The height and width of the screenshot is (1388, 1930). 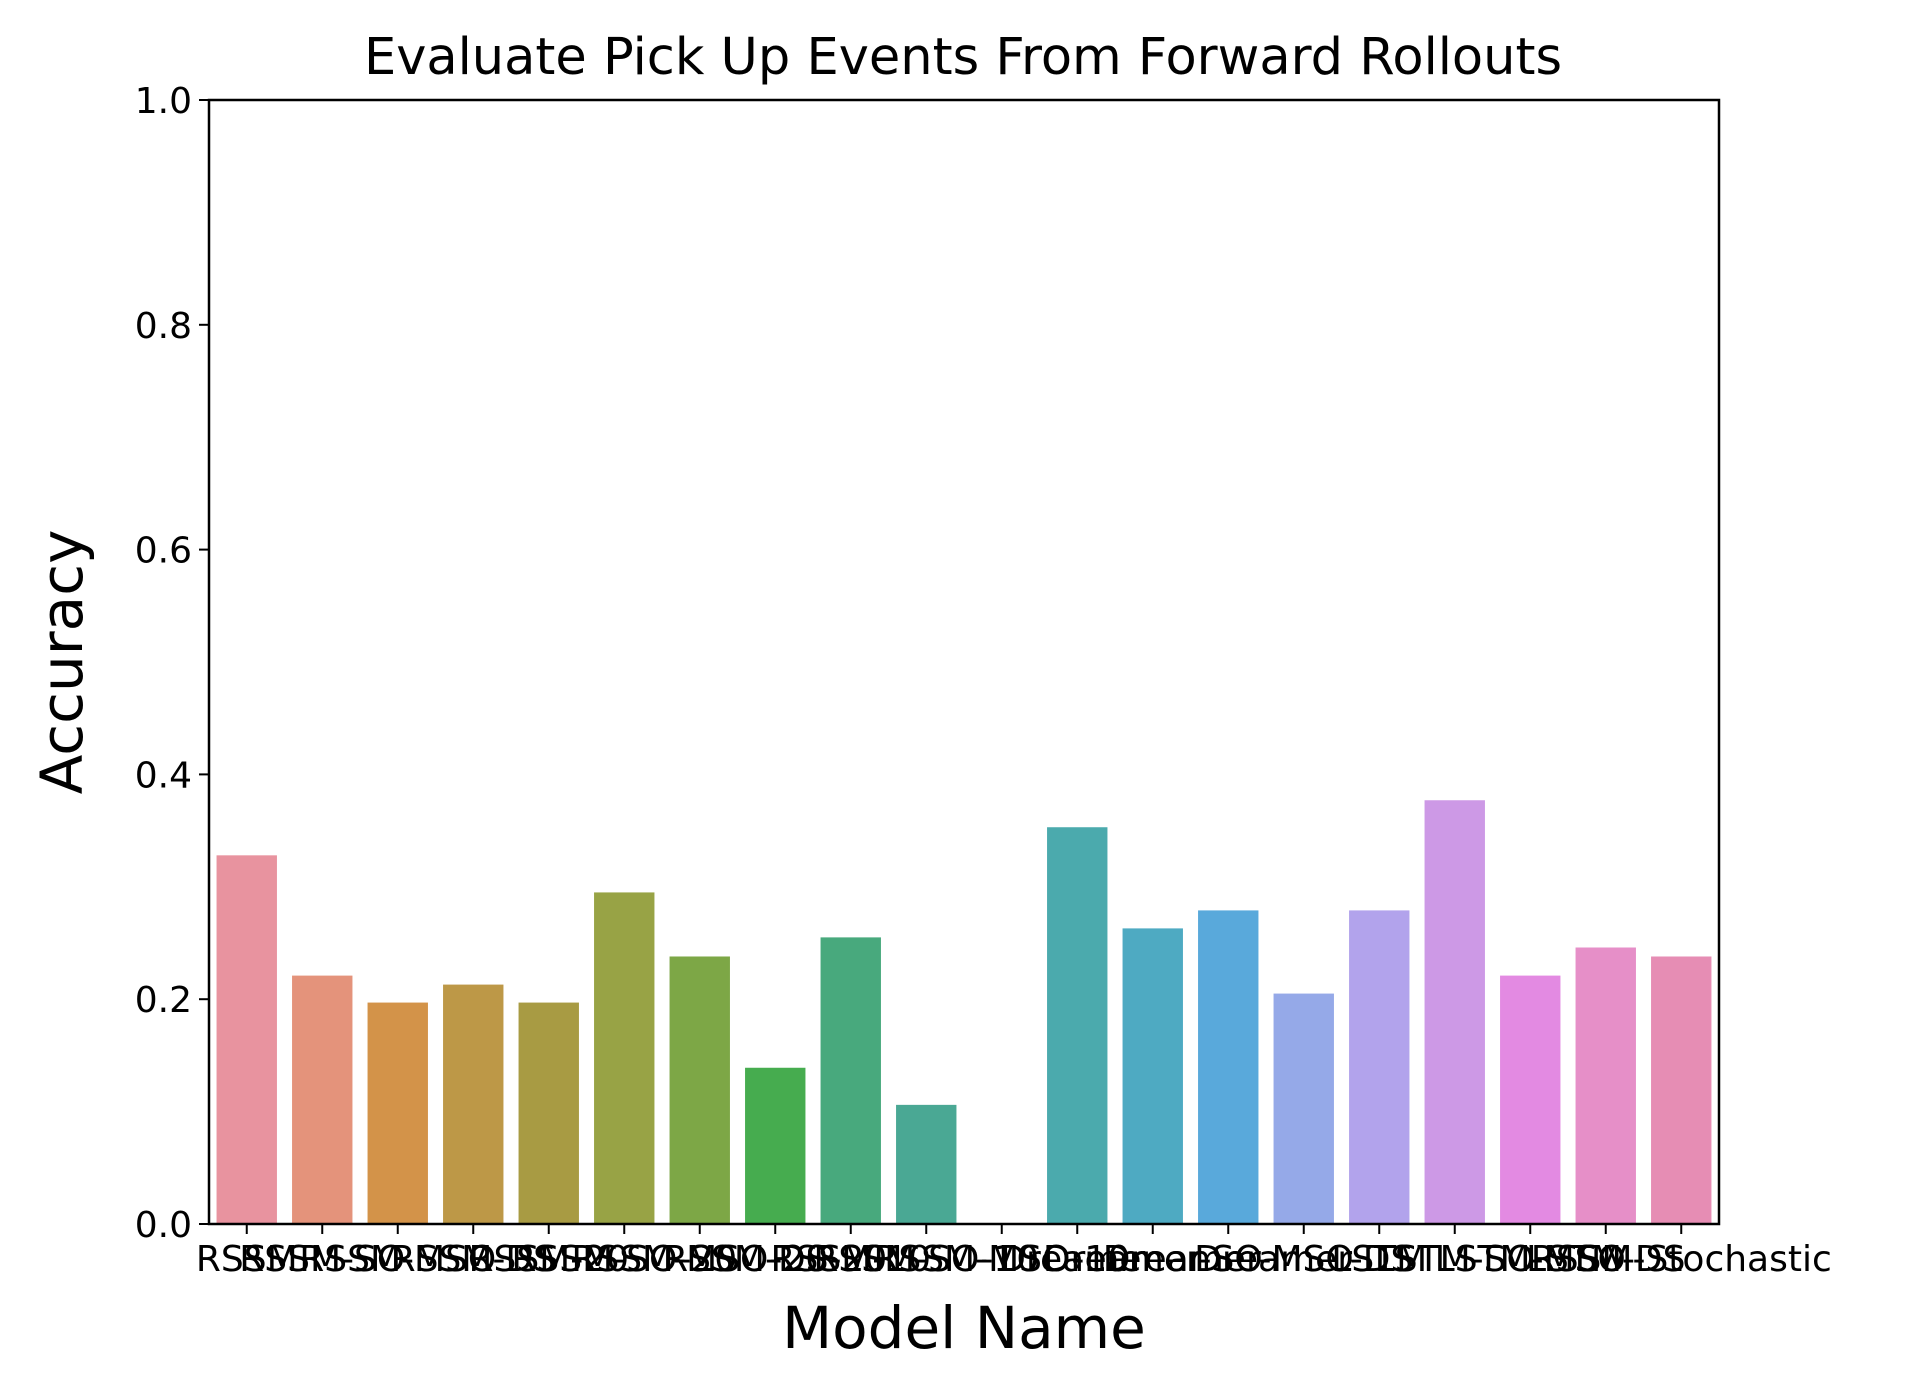 What do you see at coordinates (850, 1259) in the screenshot?
I see `x-tick-label: RSSM-10` at bounding box center [850, 1259].